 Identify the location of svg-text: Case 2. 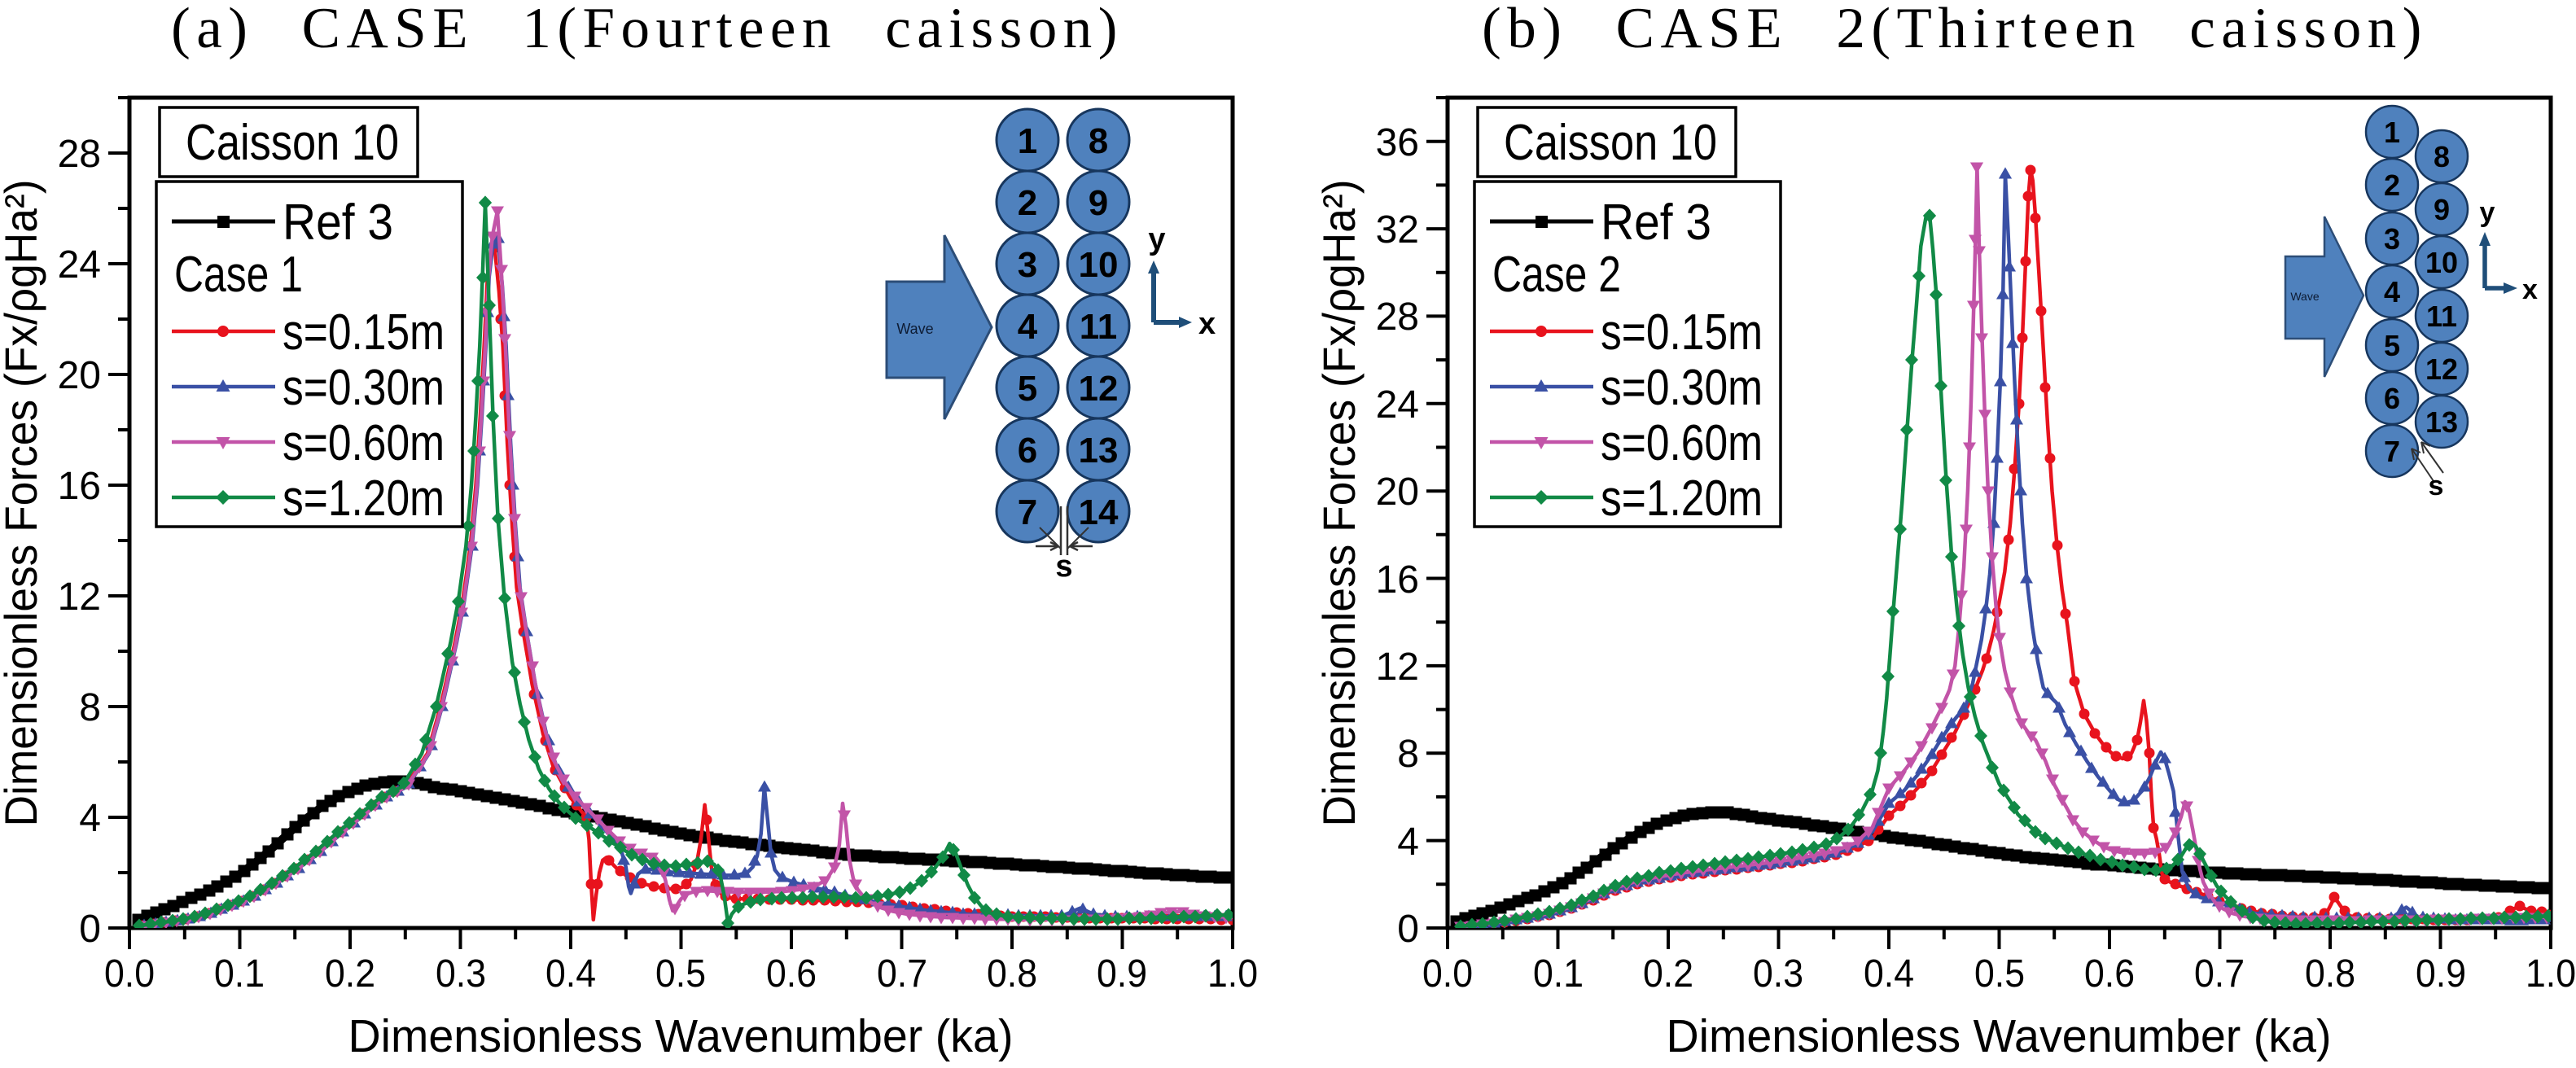
(1556, 275).